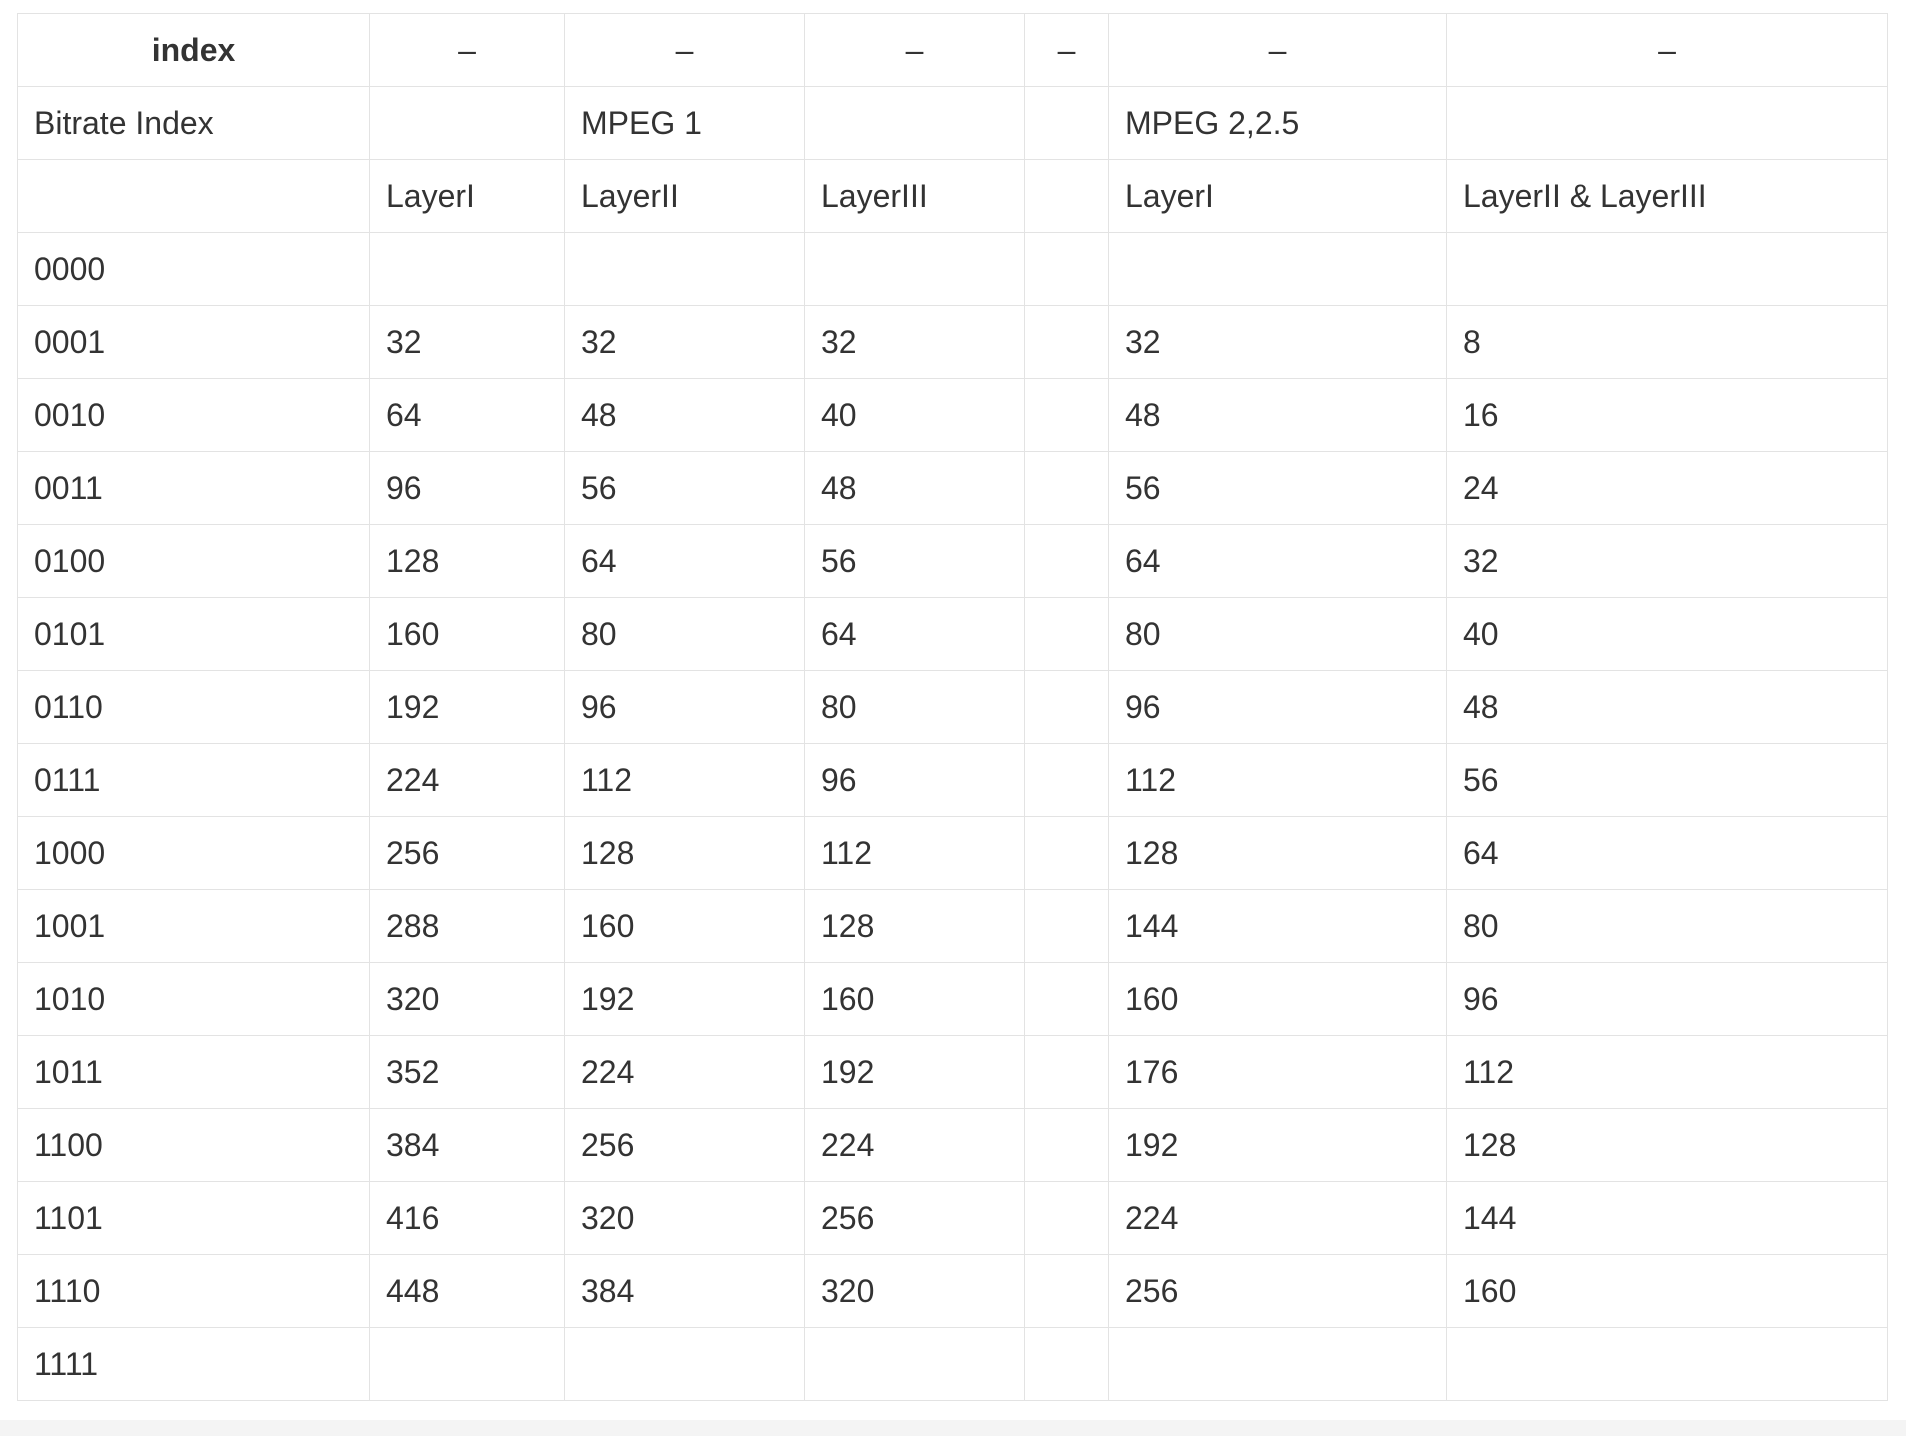 Image resolution: width=1906 pixels, height=1436 pixels. What do you see at coordinates (1667, 196) in the screenshot?
I see `table-cell: LayerII & LayerIII` at bounding box center [1667, 196].